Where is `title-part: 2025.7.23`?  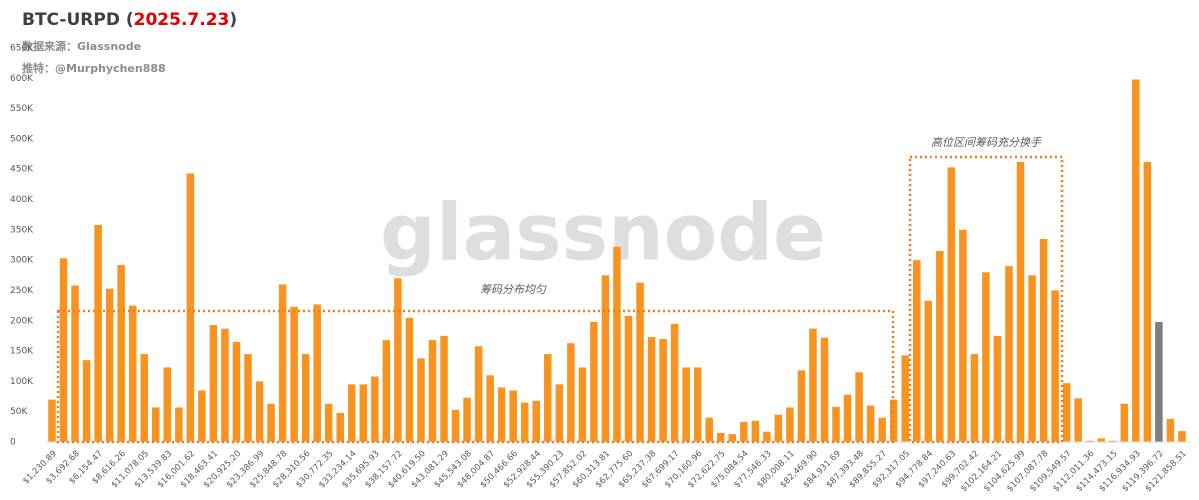
title-part: 2025.7.23 is located at coordinates (182, 20).